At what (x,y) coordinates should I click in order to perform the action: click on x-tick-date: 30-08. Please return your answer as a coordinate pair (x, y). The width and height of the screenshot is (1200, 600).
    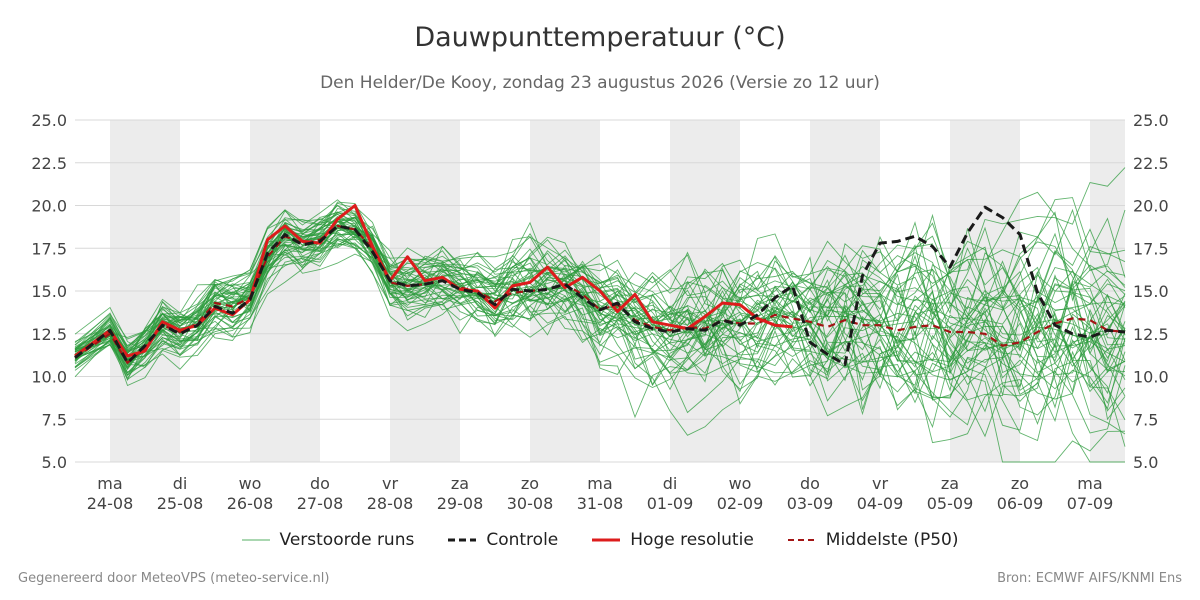
    Looking at the image, I should click on (530, 503).